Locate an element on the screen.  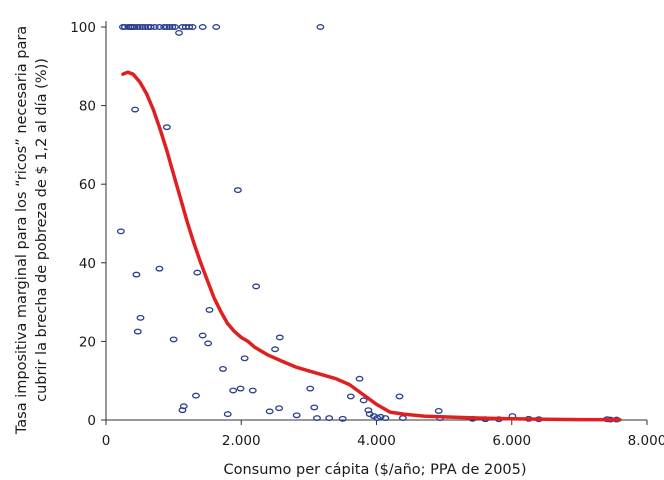
x-tick-label: 6.000 is located at coordinates (511, 441).